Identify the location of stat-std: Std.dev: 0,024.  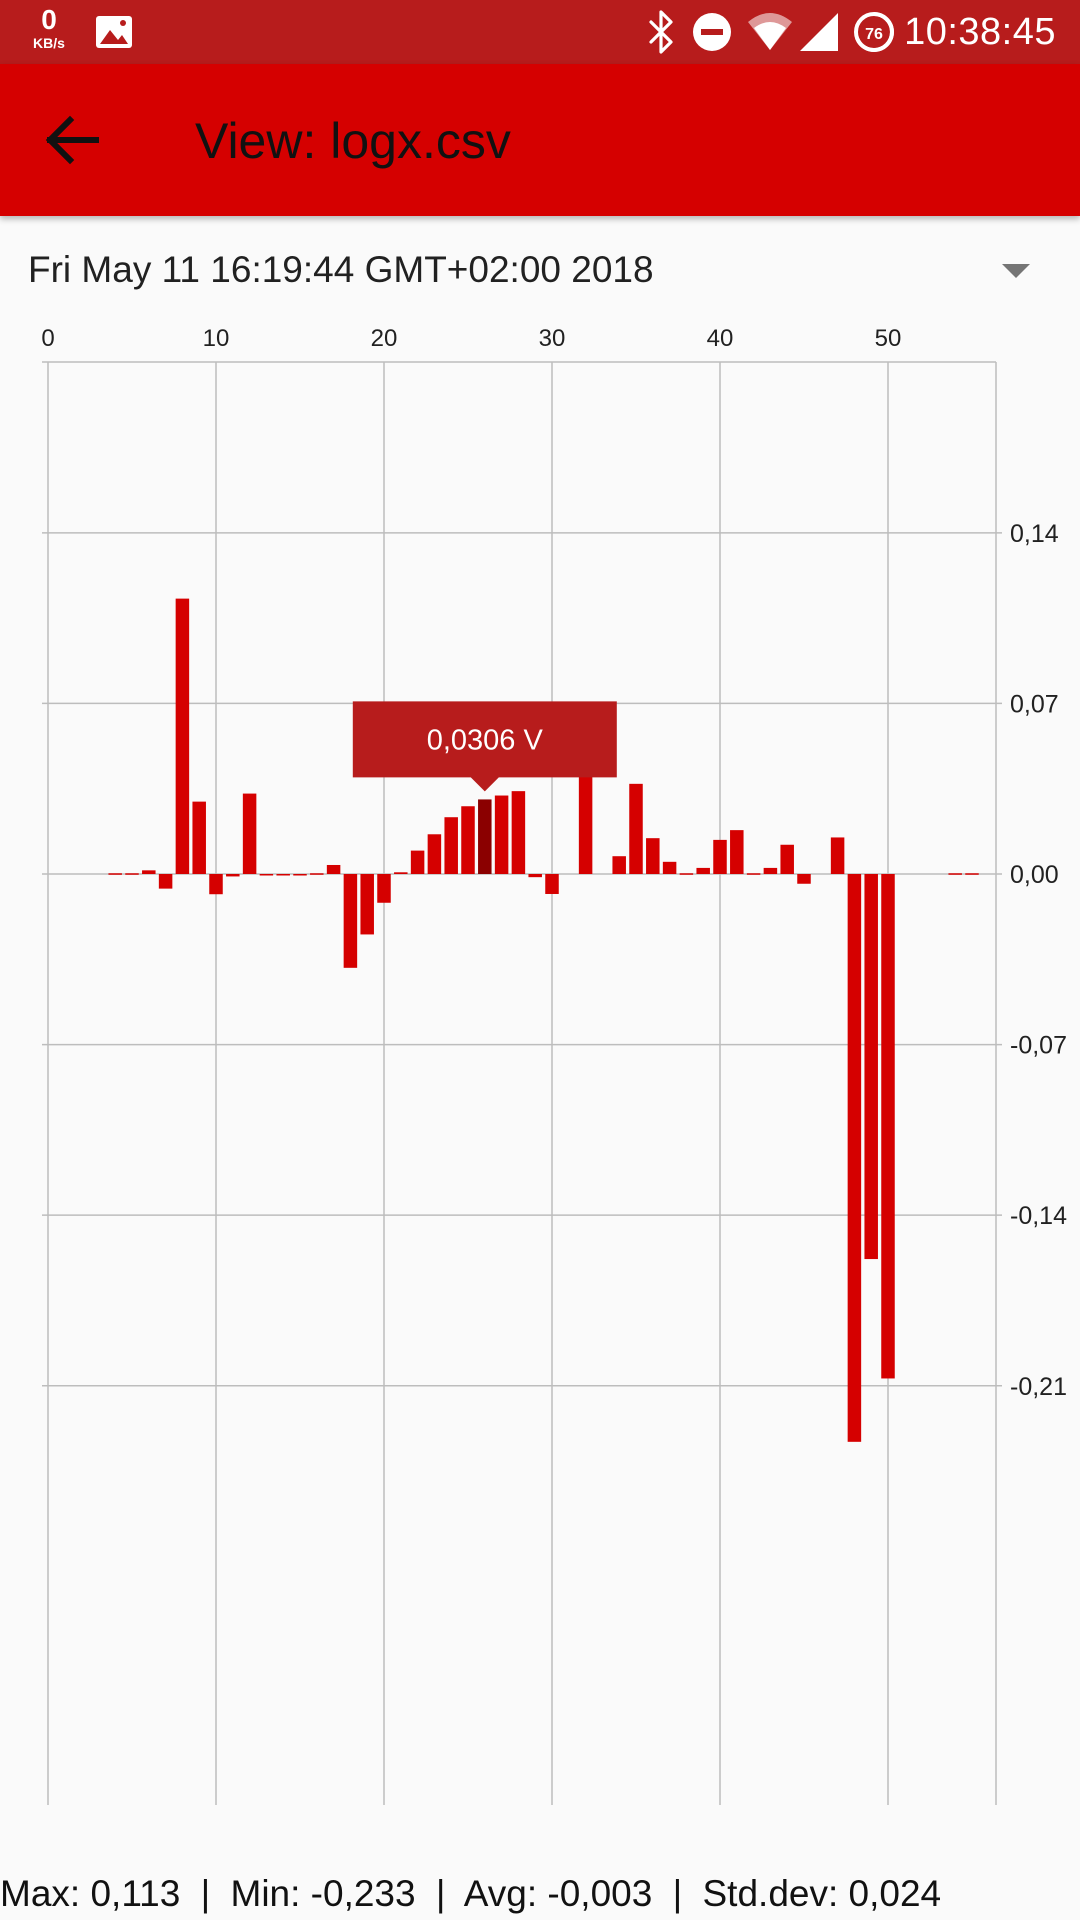
(822, 1893).